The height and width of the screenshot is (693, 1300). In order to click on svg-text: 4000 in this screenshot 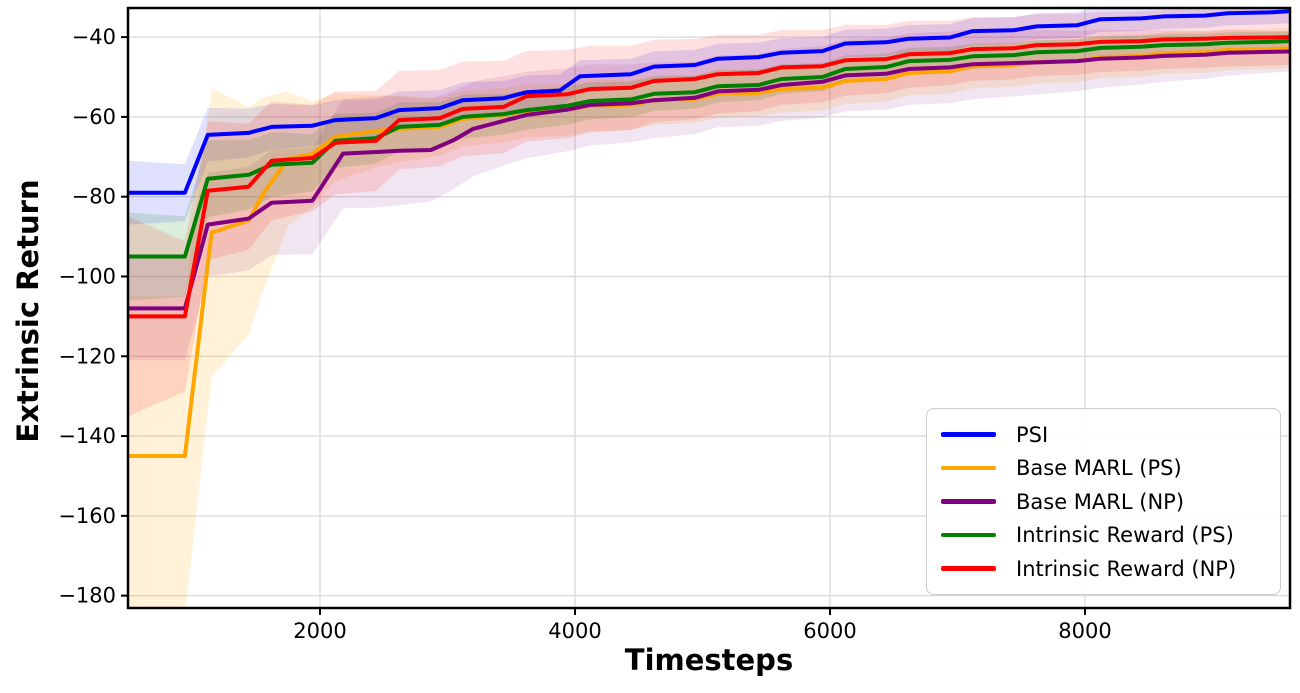, I will do `click(574, 631)`.